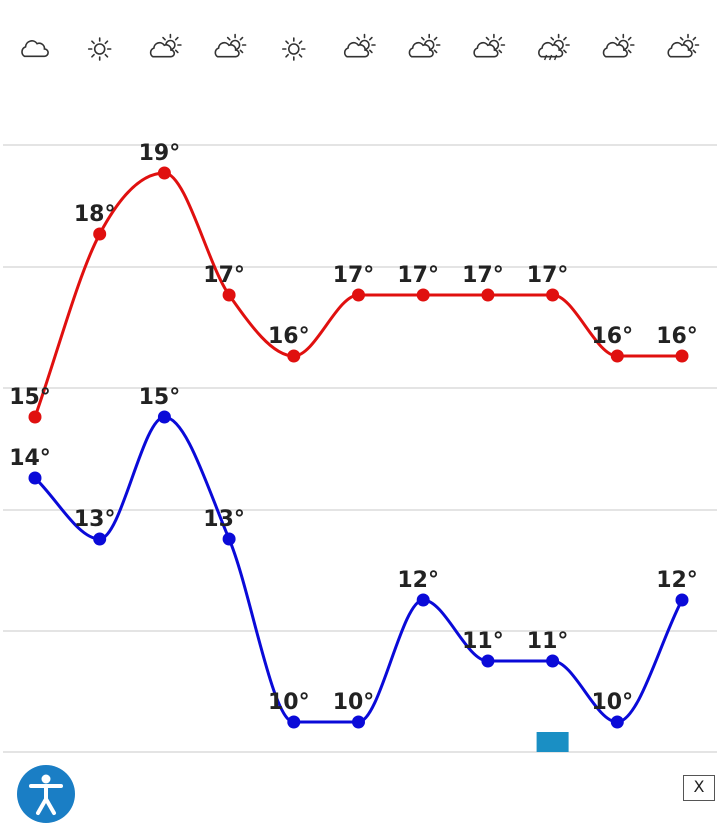  I want to click on accessibility-button, so click(46, 794).